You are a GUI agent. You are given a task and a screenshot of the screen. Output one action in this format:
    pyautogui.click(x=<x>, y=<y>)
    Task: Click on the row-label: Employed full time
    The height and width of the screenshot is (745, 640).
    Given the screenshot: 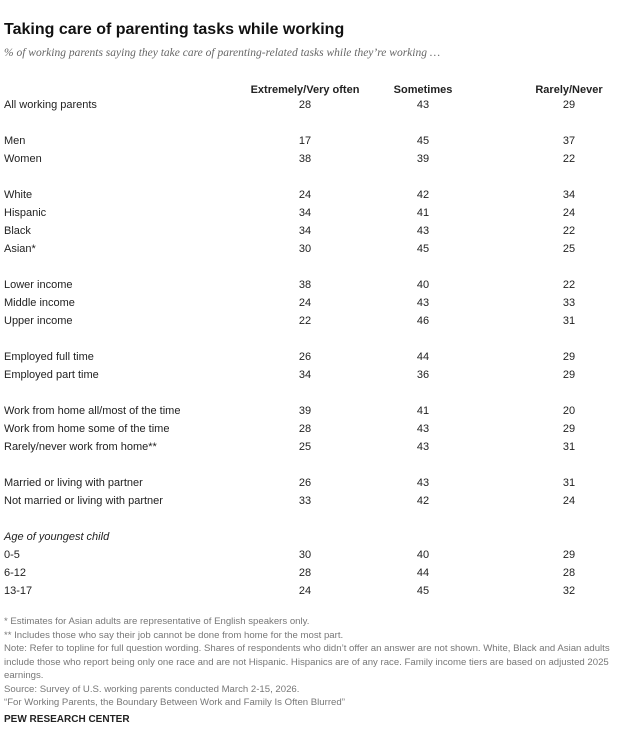 What is the action you would take?
    pyautogui.click(x=49, y=357)
    